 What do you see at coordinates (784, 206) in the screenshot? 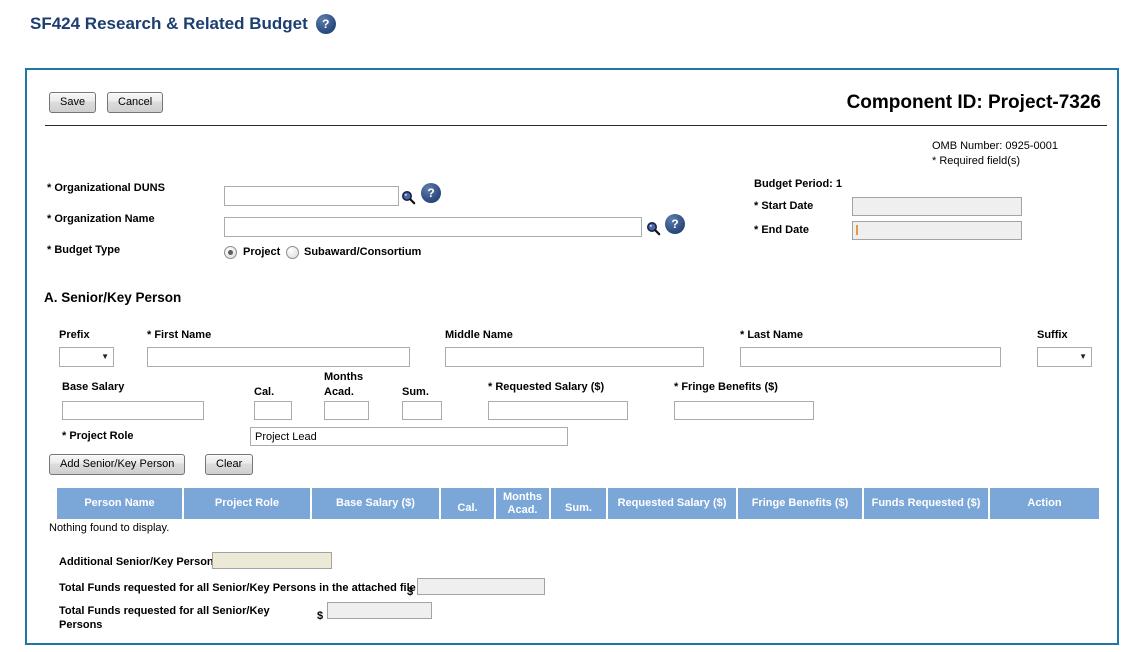
I see `start-date-label: * Start Date` at bounding box center [784, 206].